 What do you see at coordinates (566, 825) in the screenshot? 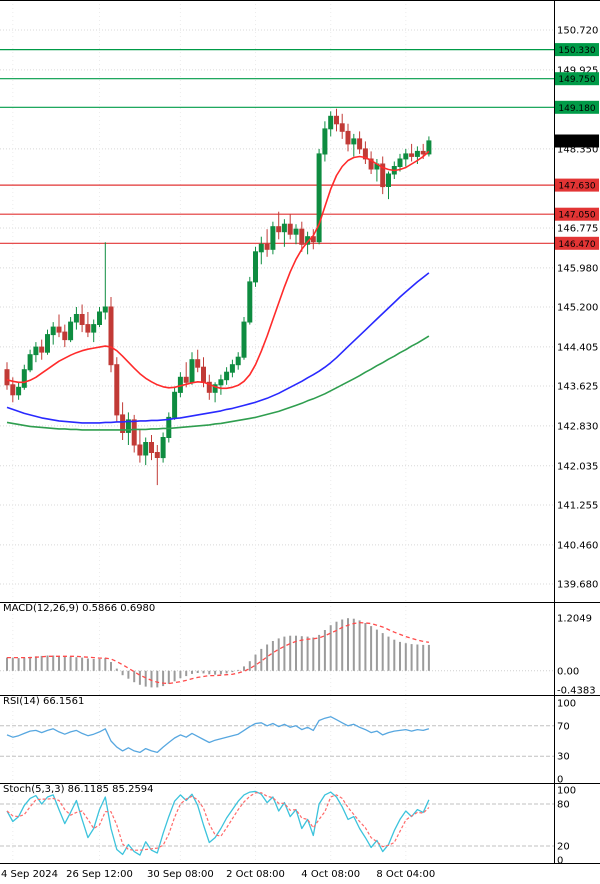
I see `stoch-axis-labels: 100 80 20 0` at bounding box center [566, 825].